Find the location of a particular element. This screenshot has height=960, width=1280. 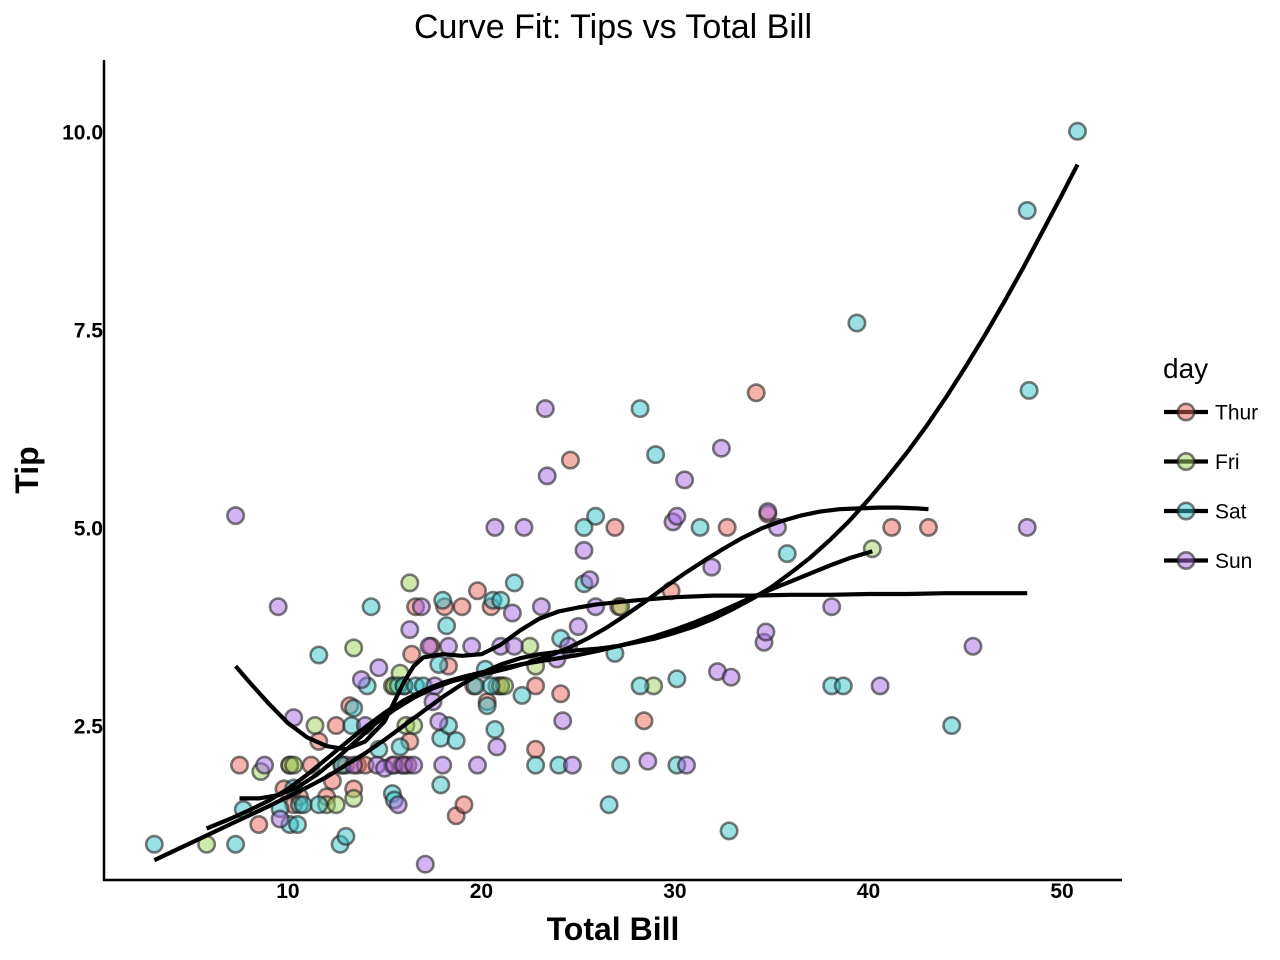

legend-item-sat: Sat is located at coordinates (1205, 512).